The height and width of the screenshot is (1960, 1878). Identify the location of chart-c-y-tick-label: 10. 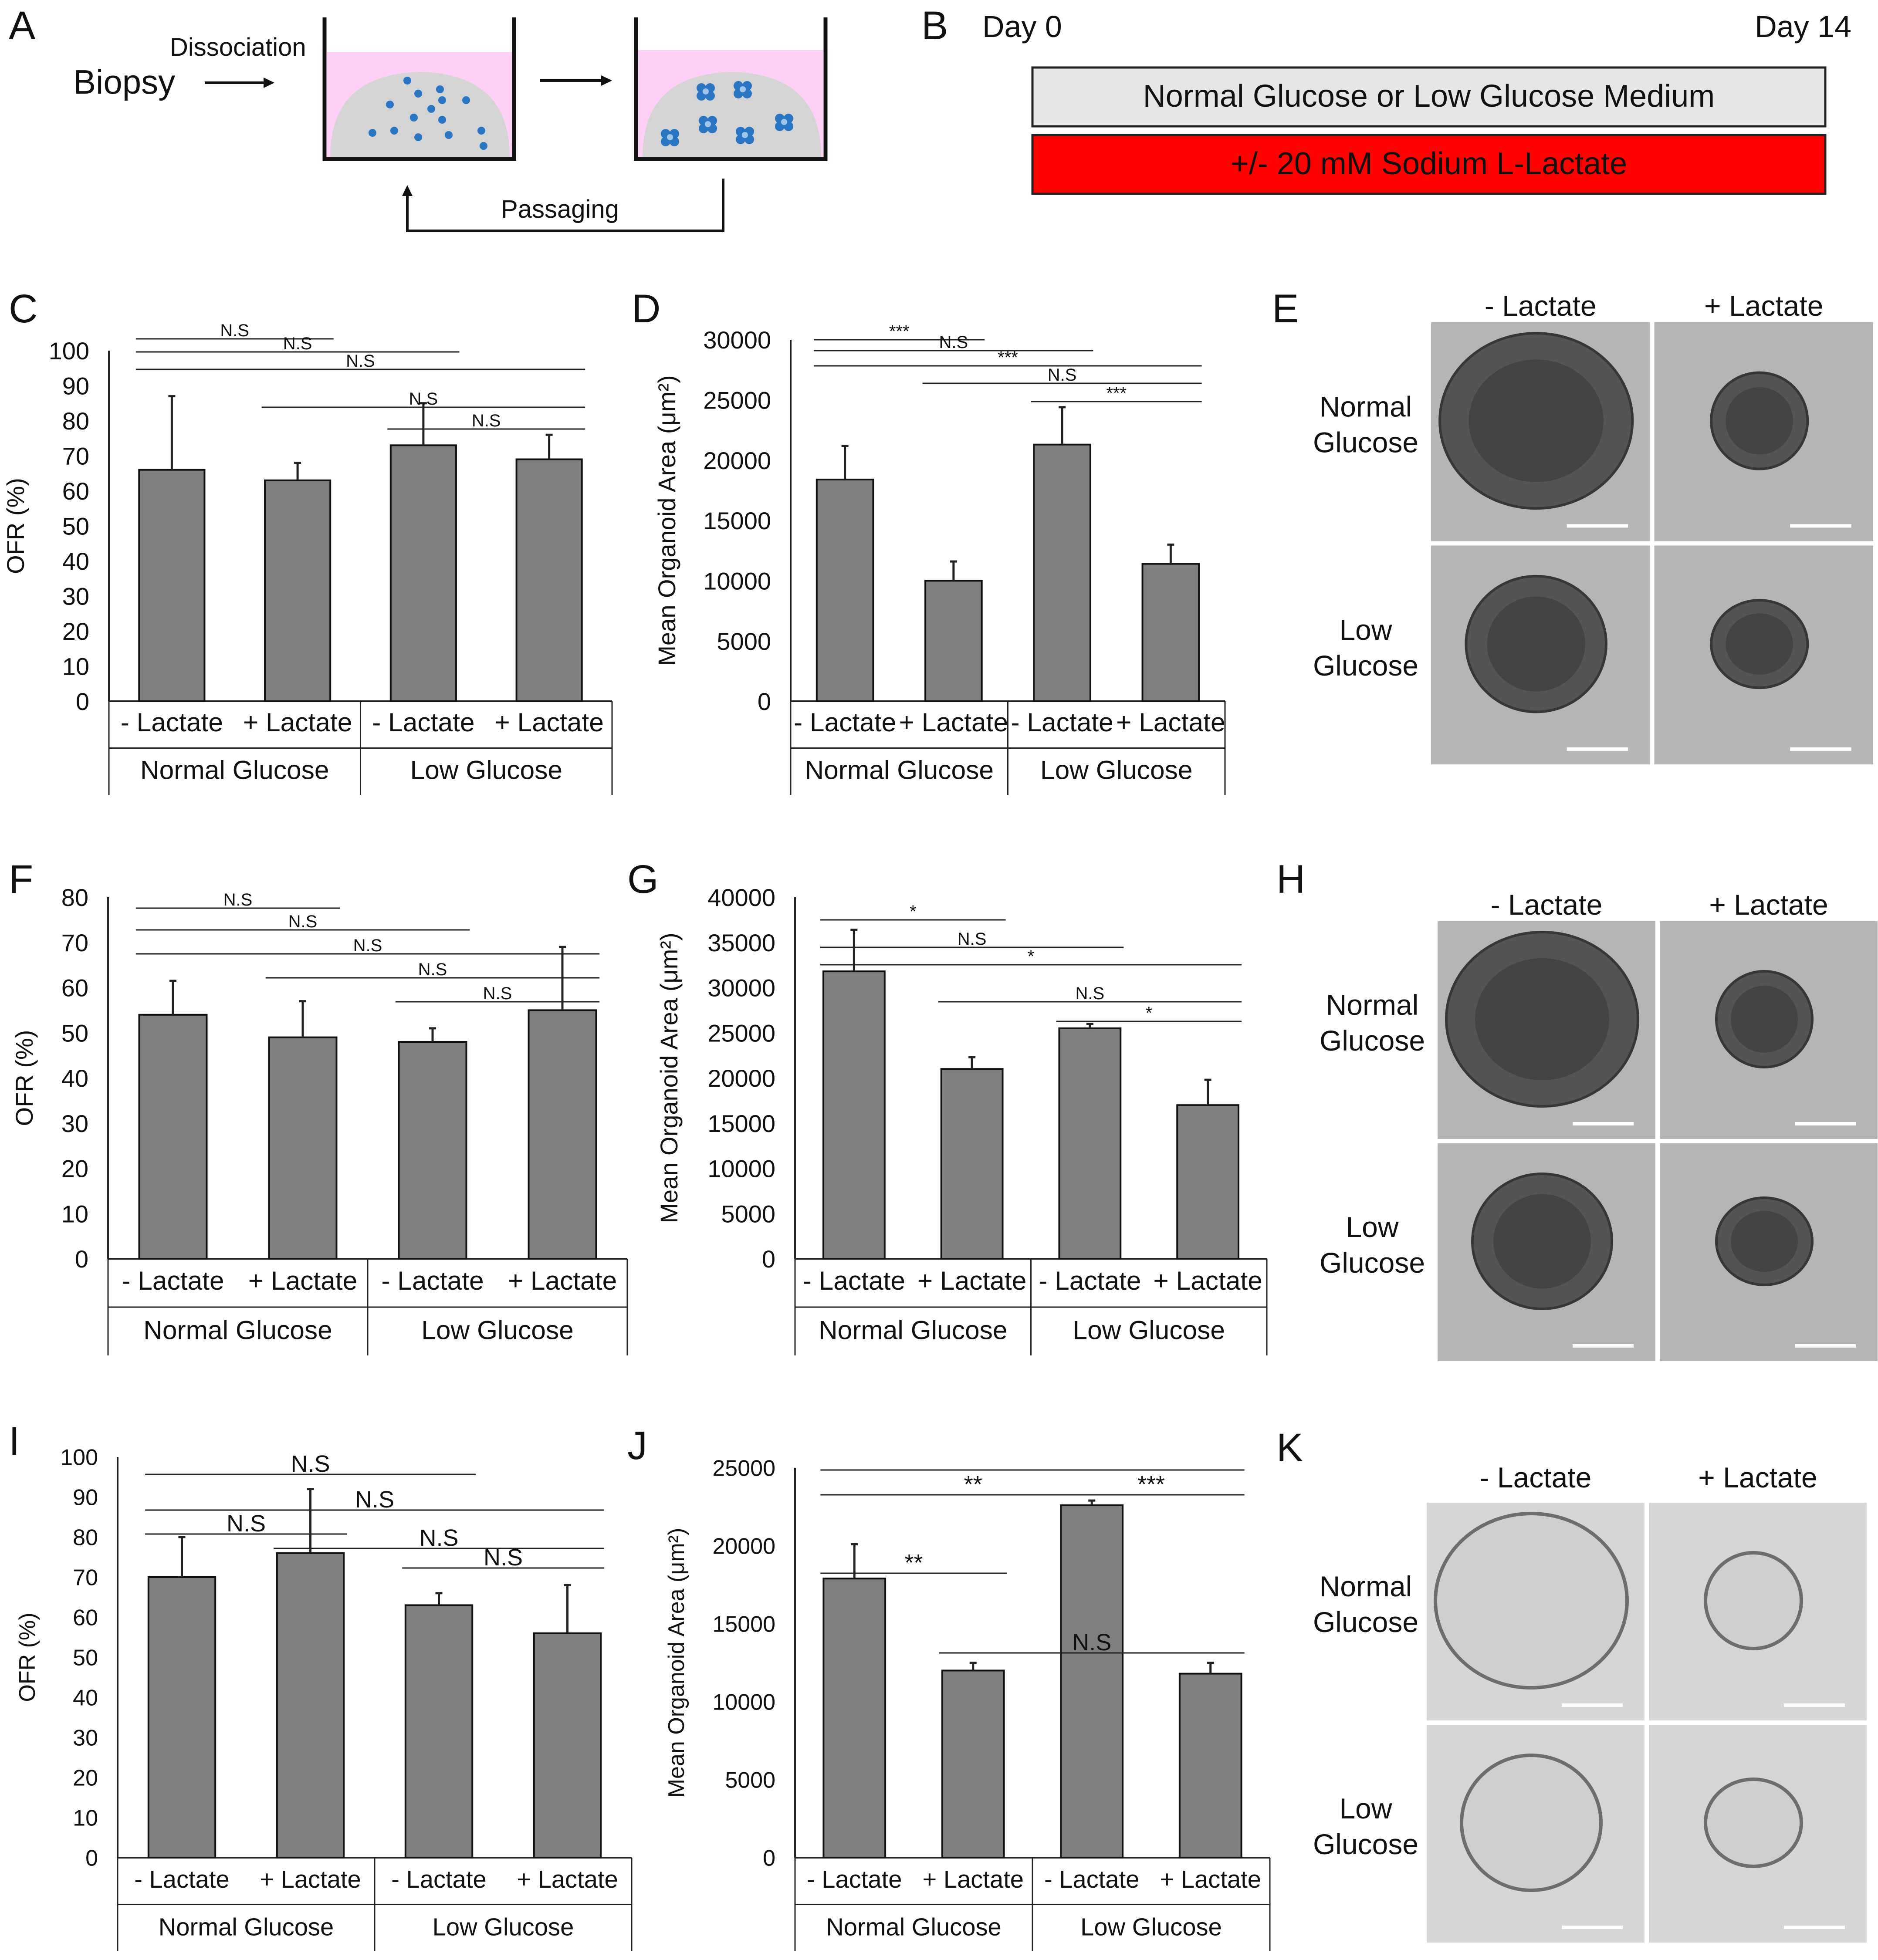
(75, 667).